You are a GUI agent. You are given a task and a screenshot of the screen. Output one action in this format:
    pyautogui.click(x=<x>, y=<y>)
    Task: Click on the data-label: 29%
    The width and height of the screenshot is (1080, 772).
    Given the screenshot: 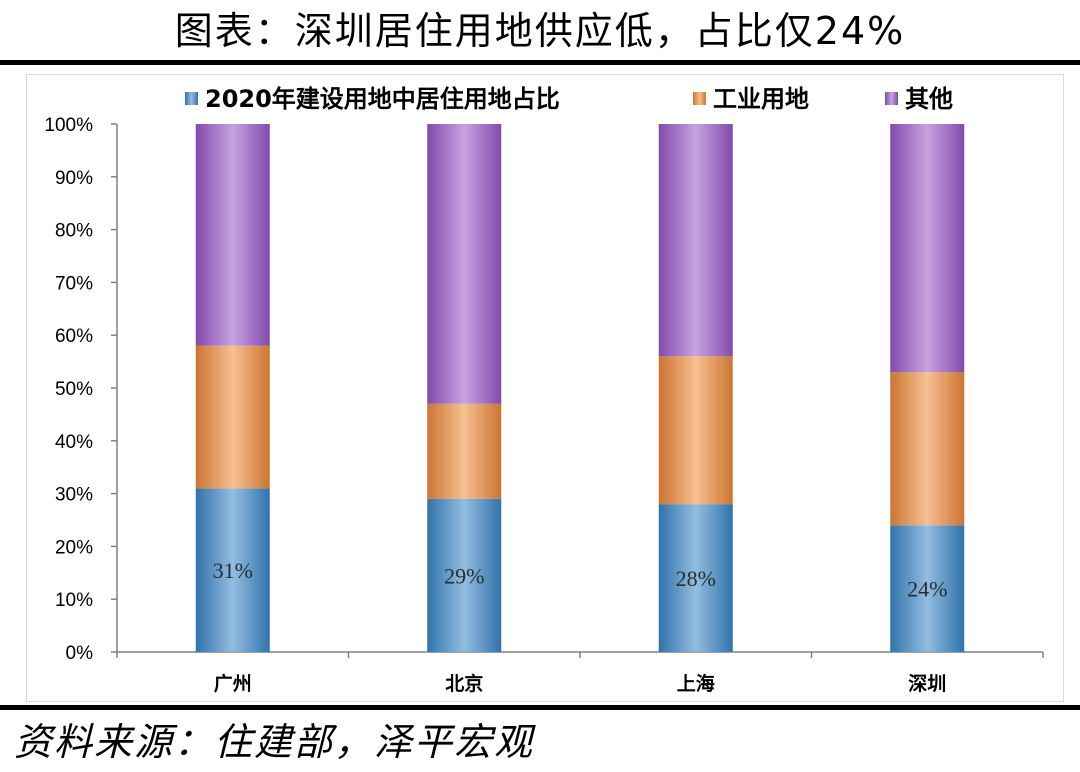 What is the action you would take?
    pyautogui.click(x=464, y=575)
    